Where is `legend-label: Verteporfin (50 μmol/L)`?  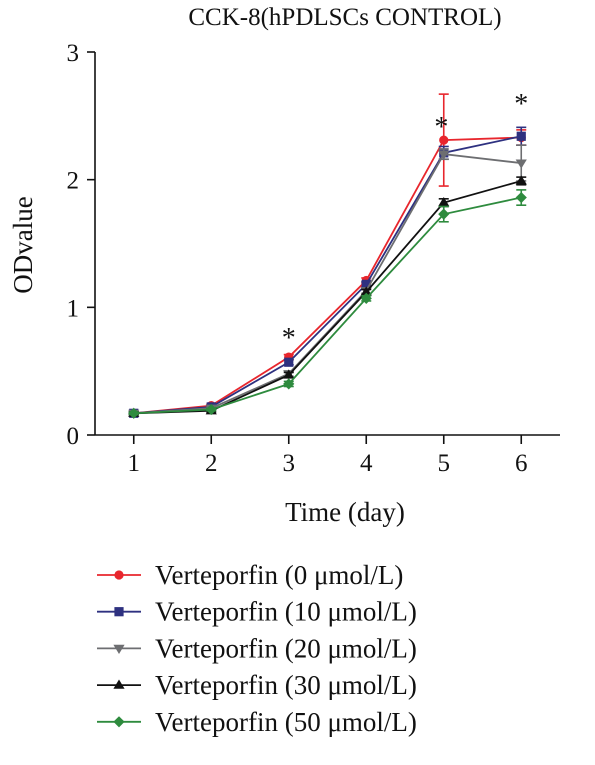 legend-label: Verteporfin (50 μmol/L) is located at coordinates (286, 722).